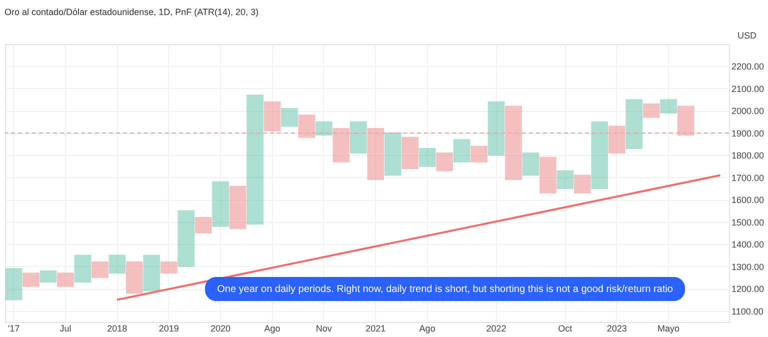 This screenshot has height=337, width=768. What do you see at coordinates (445, 289) in the screenshot?
I see `annotation: One year on daily periods. Right now, daily trend is short, but shorting this is not a good risk/return ratio` at bounding box center [445, 289].